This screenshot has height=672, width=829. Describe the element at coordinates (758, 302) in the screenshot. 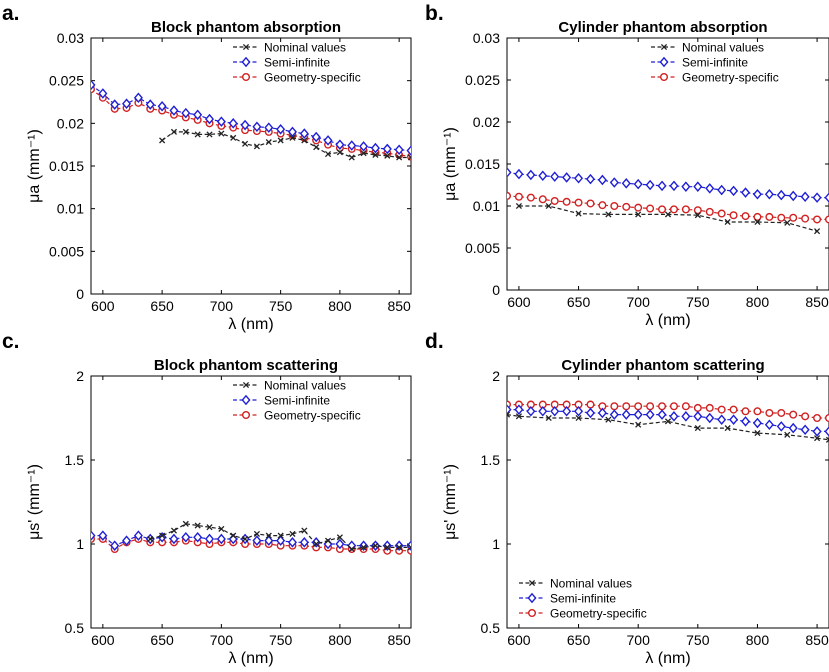

I see `x-tick-label: 800` at that location.